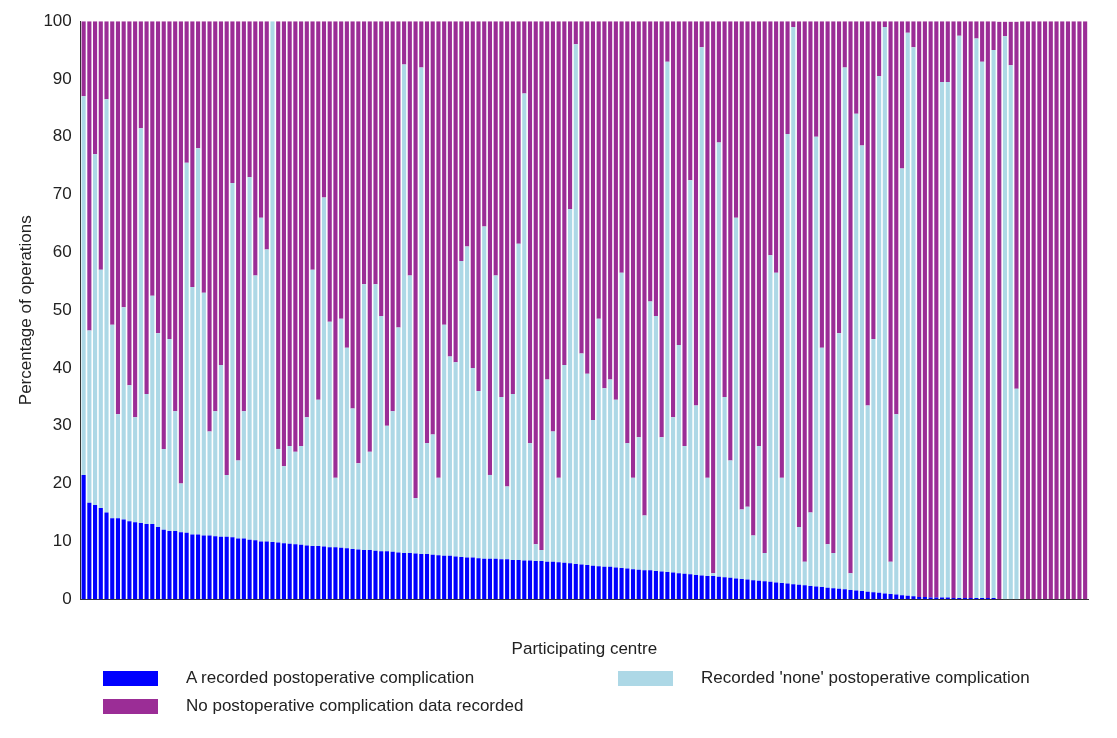 The width and height of the screenshot is (1117, 738). What do you see at coordinates (355, 706) in the screenshot?
I see `legend-label: No postoperative complication data recorded` at bounding box center [355, 706].